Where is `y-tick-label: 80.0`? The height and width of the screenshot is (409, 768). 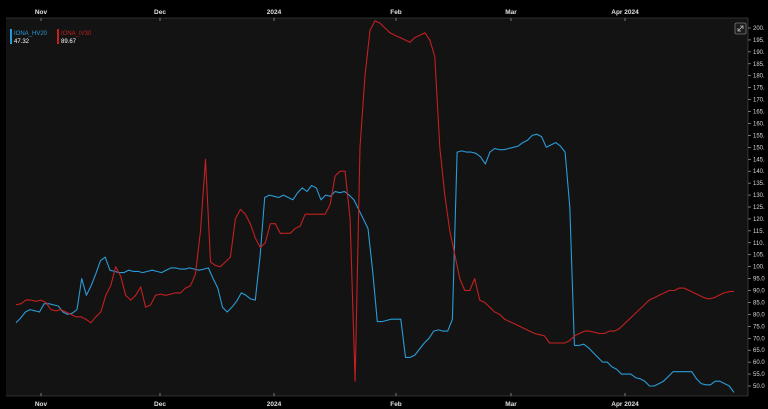
y-tick-label: 80.0 is located at coordinates (759, 315).